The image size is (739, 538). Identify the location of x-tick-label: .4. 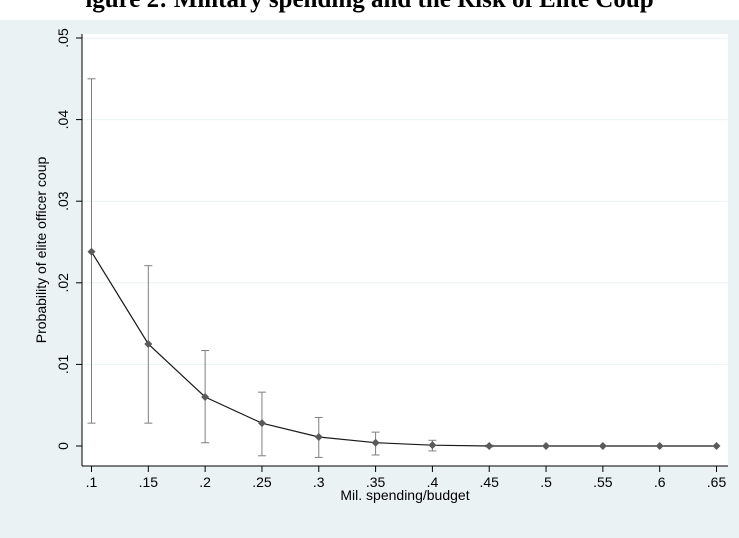
(433, 482).